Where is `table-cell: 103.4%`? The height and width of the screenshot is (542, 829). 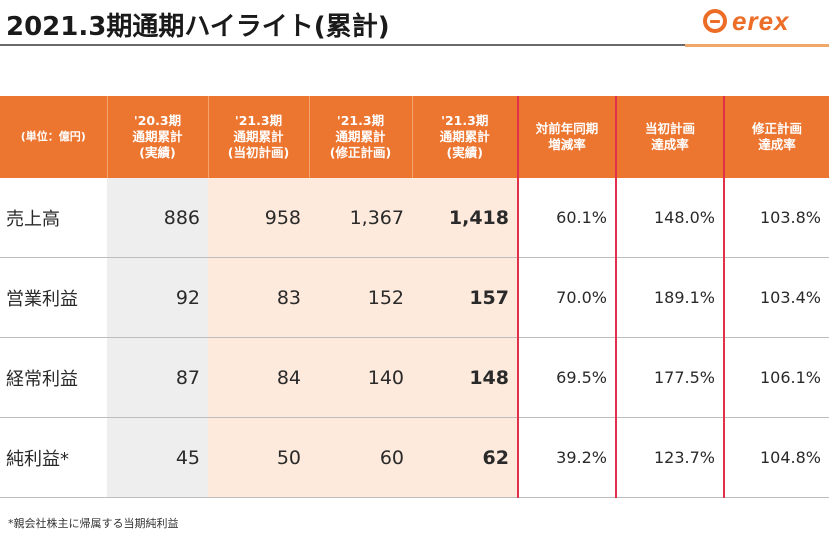 table-cell: 103.4% is located at coordinates (776, 297).